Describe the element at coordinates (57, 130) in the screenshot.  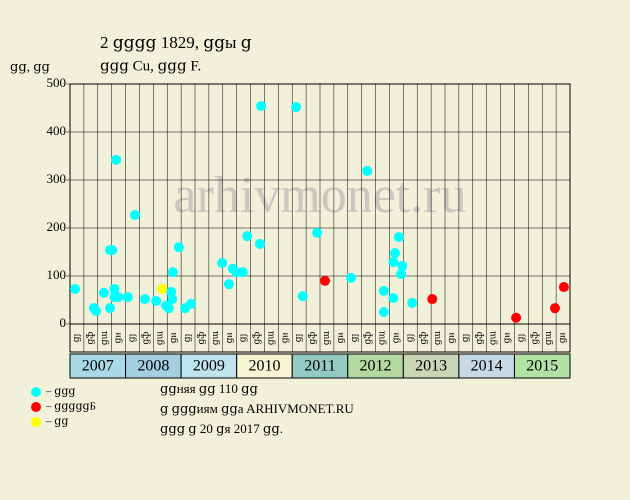
I see `y-tick-label: 400` at that location.